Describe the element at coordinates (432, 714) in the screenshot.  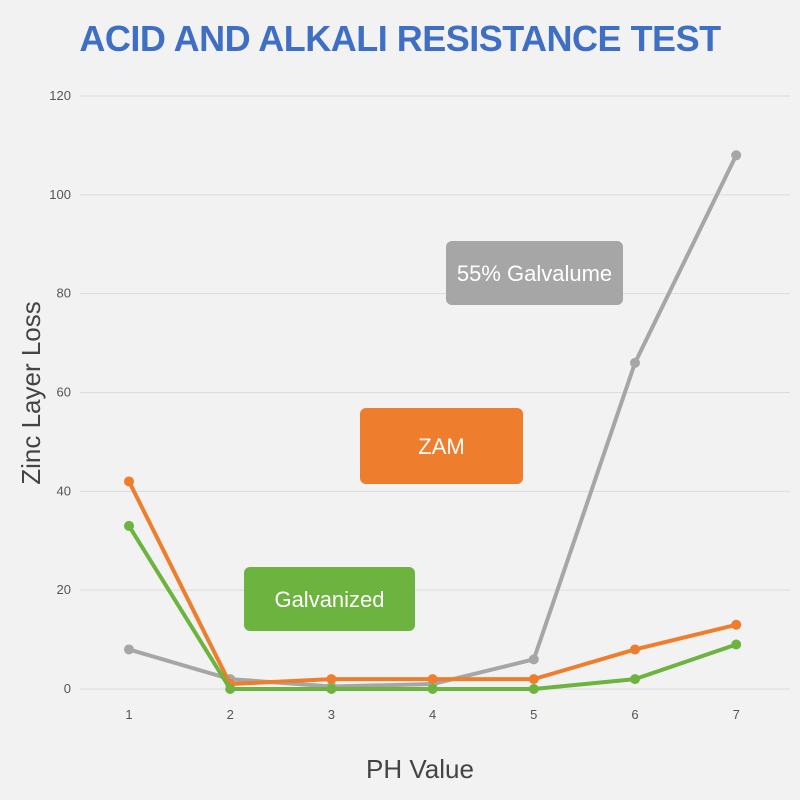
I see `x-tick-label: 4` at that location.